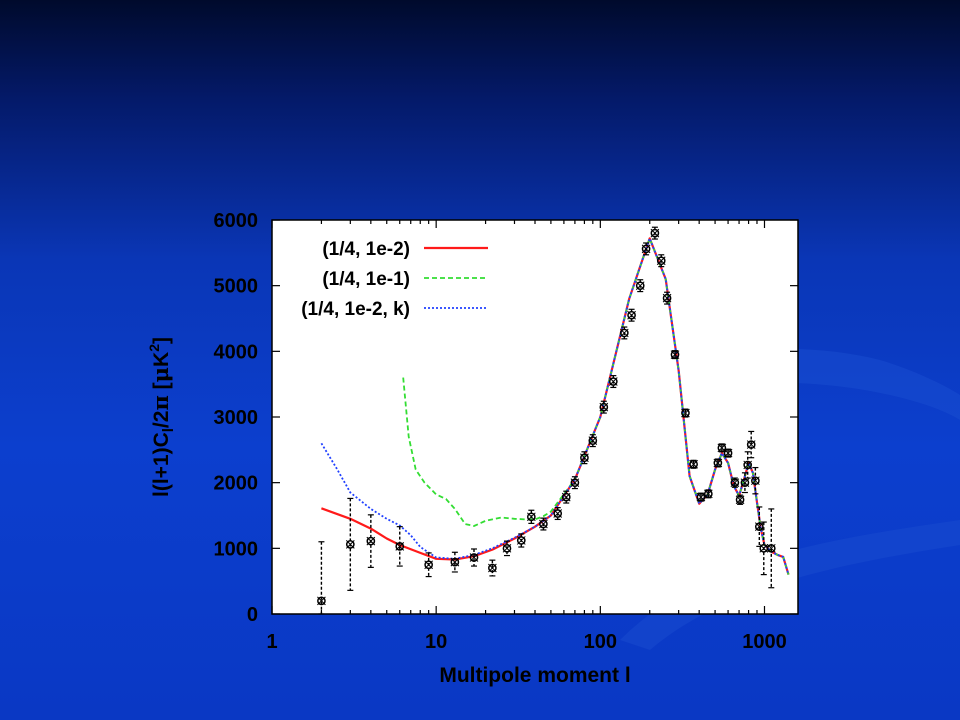 Image resolution: width=960 pixels, height=720 pixels. What do you see at coordinates (236, 484) in the screenshot?
I see `y-tick-label: 2000` at bounding box center [236, 484].